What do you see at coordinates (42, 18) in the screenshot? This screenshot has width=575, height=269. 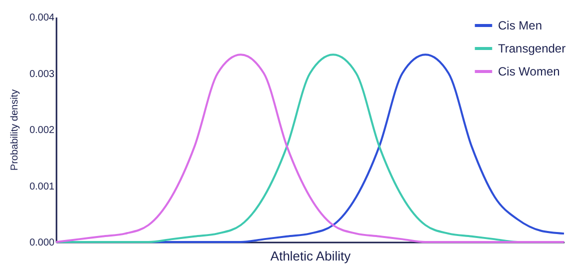 I see `y-tick-label: 0.004` at bounding box center [42, 18].